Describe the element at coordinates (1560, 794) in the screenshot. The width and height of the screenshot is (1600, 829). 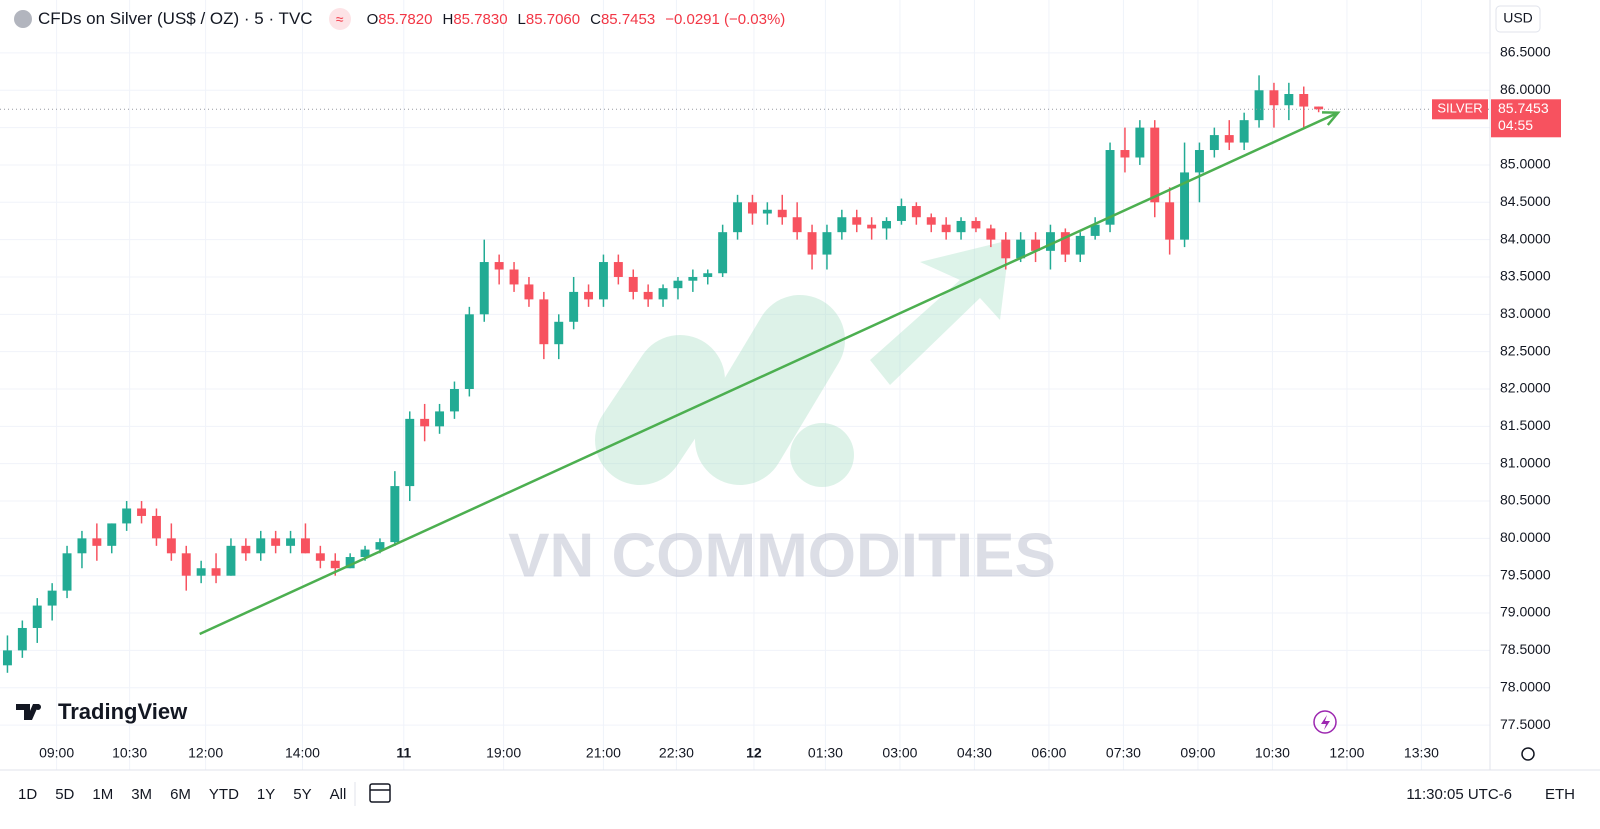
I see `session: ETH` at that location.